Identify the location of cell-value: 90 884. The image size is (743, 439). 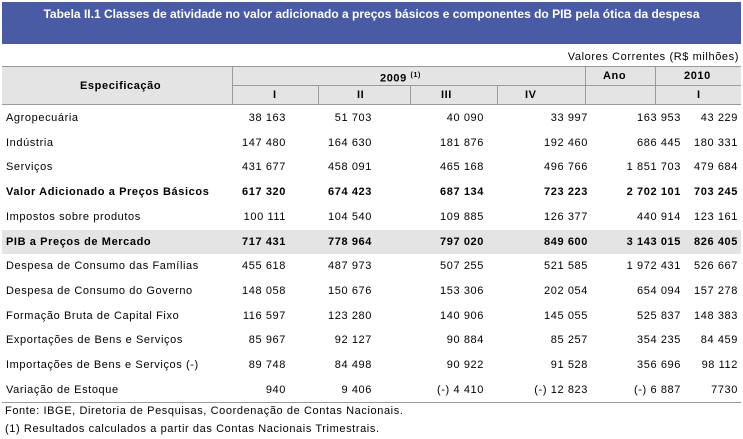
(465, 340).